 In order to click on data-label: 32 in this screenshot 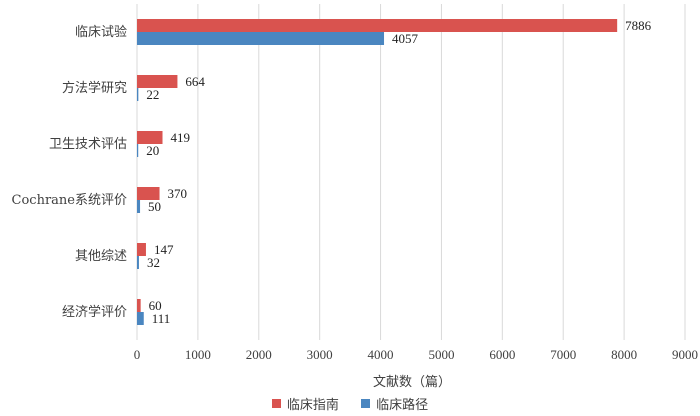, I will do `click(153, 262)`.